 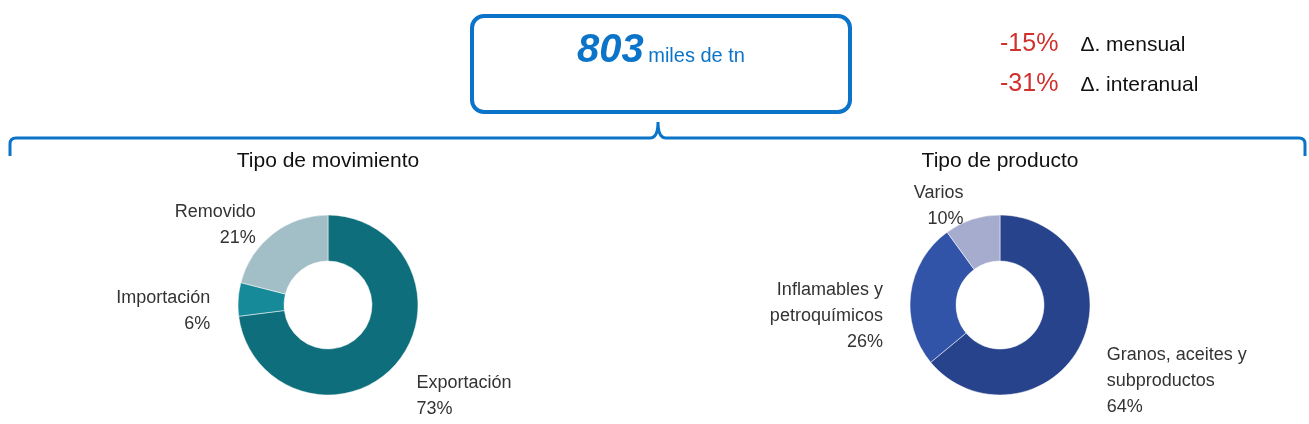 I want to click on text: Δ. mensual, so click(x=1133, y=43).